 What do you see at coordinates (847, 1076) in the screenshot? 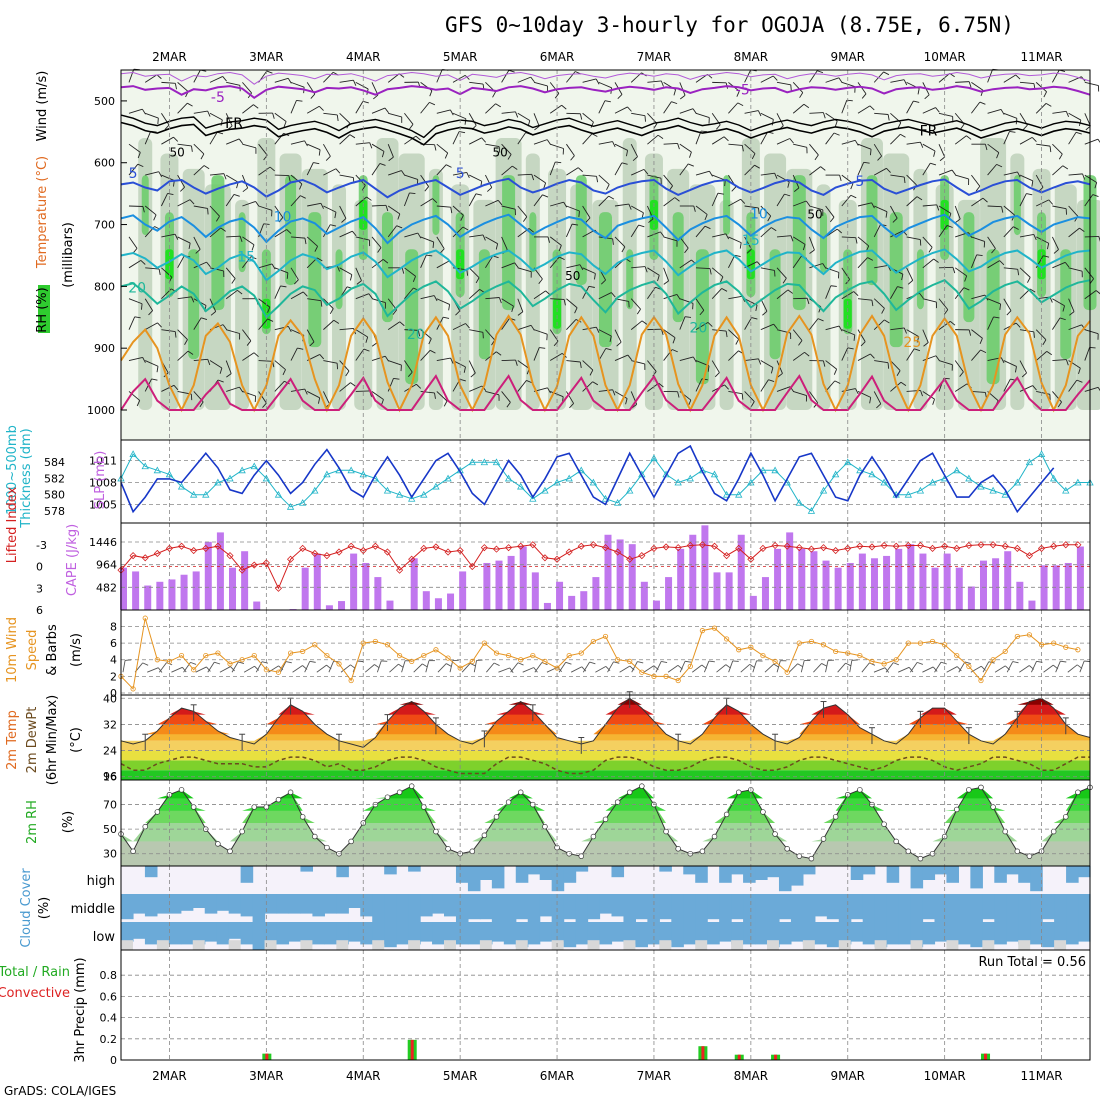
I see `date-label-bottom: 9MAR` at bounding box center [847, 1076].